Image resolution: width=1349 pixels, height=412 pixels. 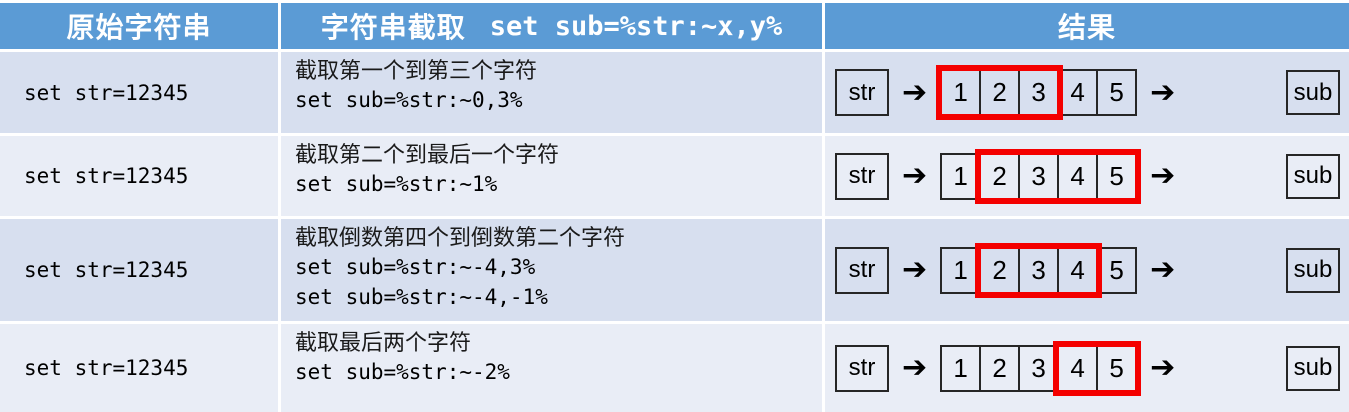 What do you see at coordinates (106, 368) in the screenshot?
I see `row4-original-code: set str=12345` at bounding box center [106, 368].